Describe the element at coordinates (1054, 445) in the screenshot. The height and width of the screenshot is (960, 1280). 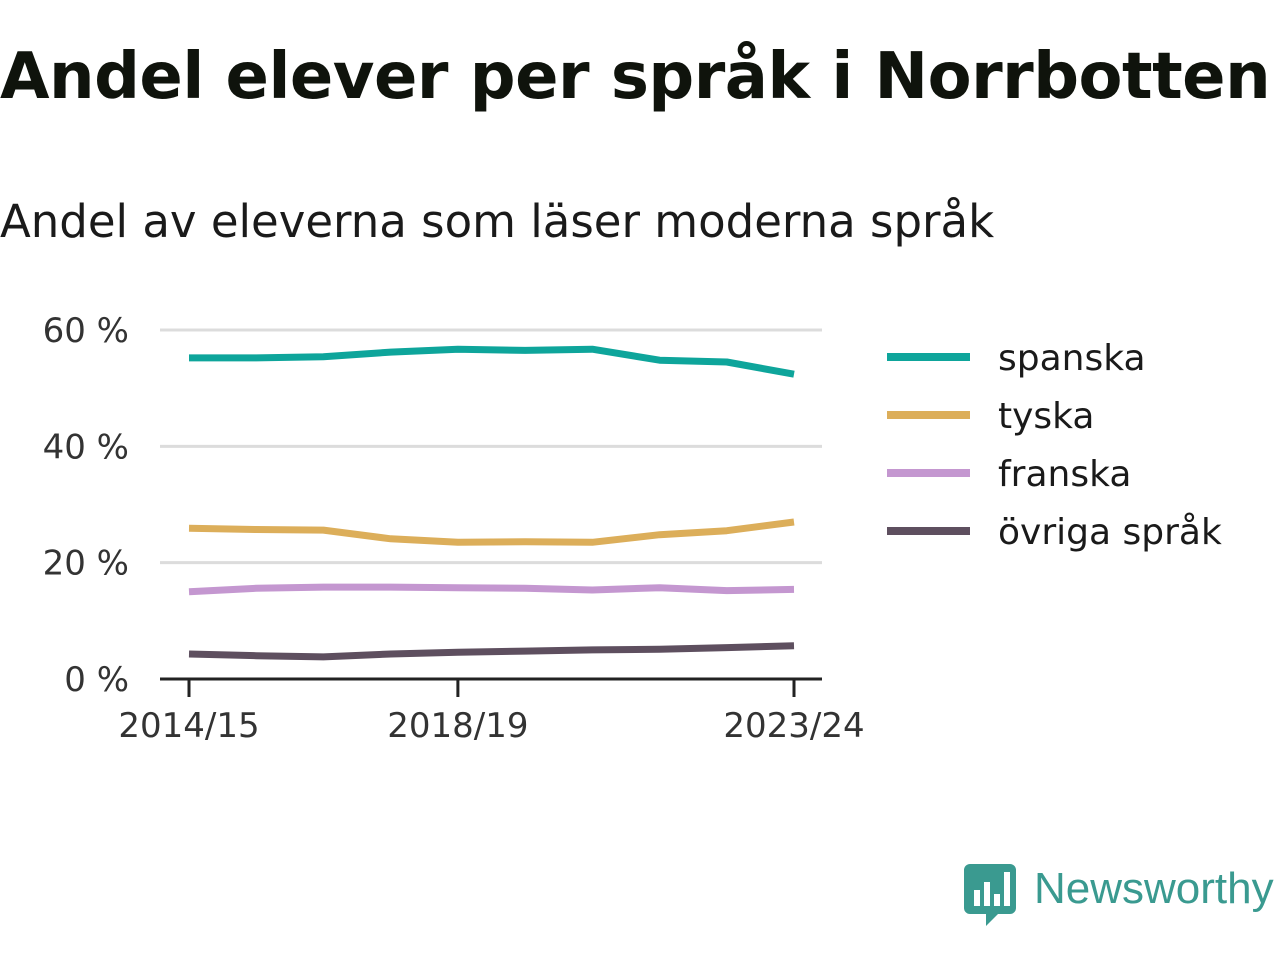
I see `legend: spanska tyska franska övriga språk` at that location.